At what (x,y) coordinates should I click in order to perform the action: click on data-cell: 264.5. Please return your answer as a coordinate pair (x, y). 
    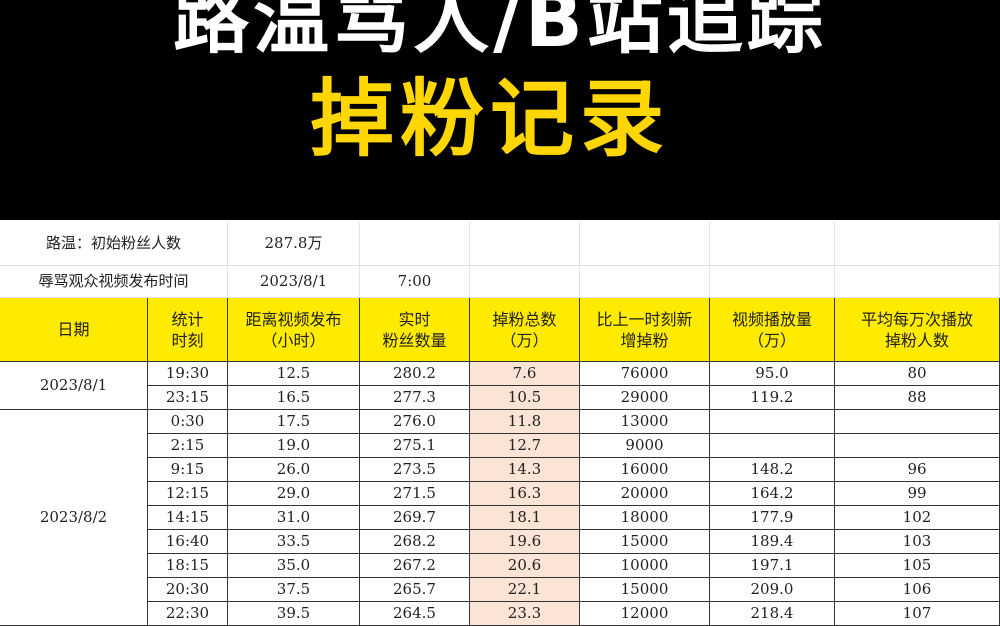
    Looking at the image, I should click on (415, 614).